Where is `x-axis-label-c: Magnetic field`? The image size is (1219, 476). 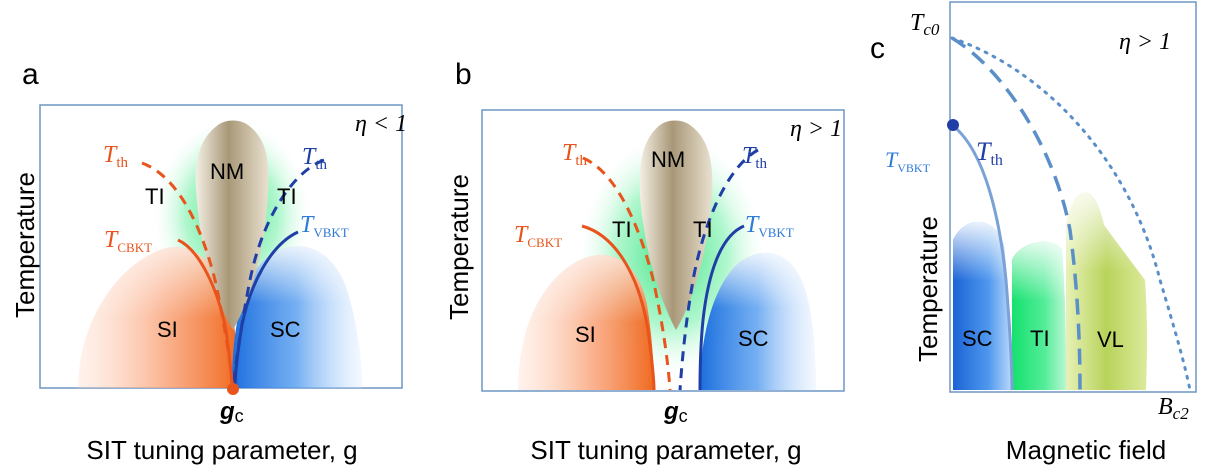 x-axis-label-c: Magnetic field is located at coordinates (1086, 450).